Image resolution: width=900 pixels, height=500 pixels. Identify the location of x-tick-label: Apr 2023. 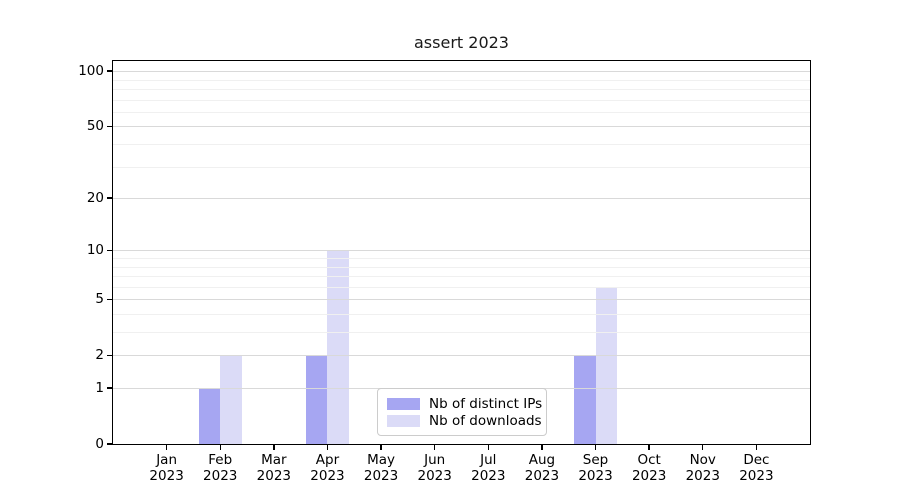
(327, 468).